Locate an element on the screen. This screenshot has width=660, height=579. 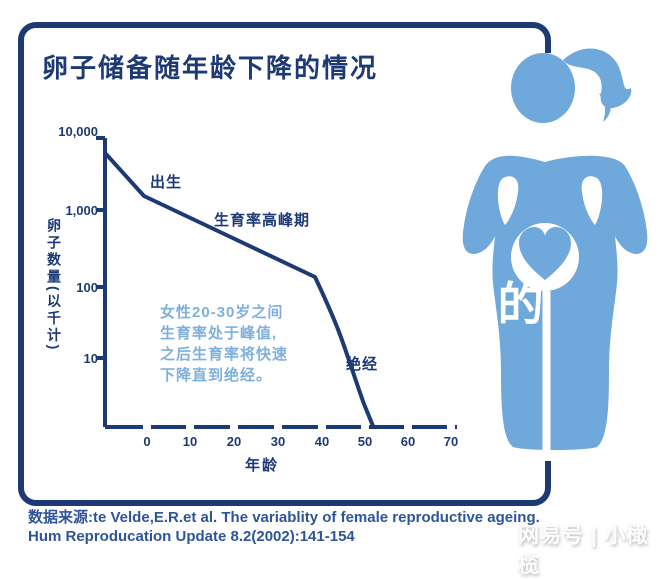
note-paragraph: 女性20-30岁之间 生育率处于峰值, 之后生育率将快速 下降直到绝经。 is located at coordinates (224, 344).